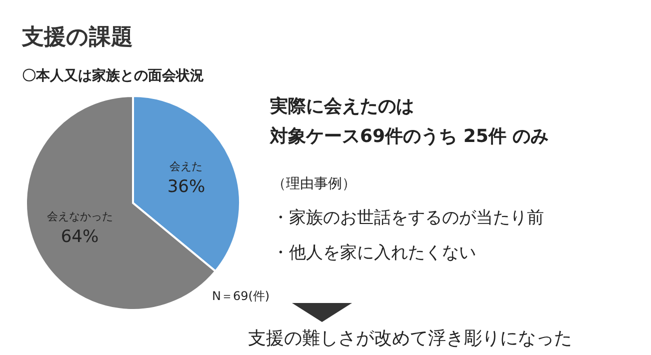 This screenshot has width=651, height=355. Describe the element at coordinates (77, 37) in the screenshot. I see `chart-title: 支援の課題` at that location.